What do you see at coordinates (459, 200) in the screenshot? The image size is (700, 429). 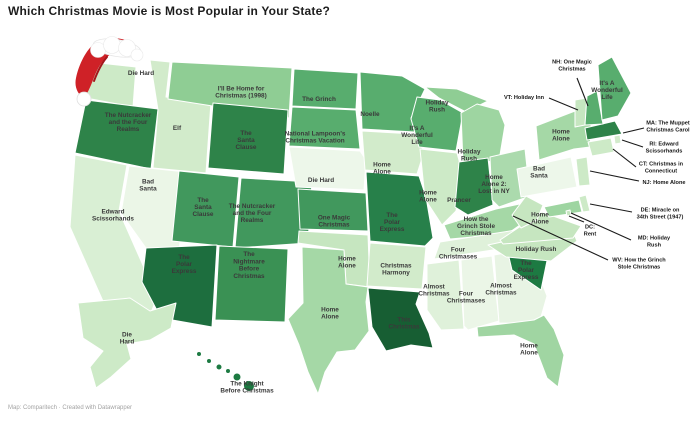 I see `state-label-IN: Prancer` at bounding box center [459, 200].